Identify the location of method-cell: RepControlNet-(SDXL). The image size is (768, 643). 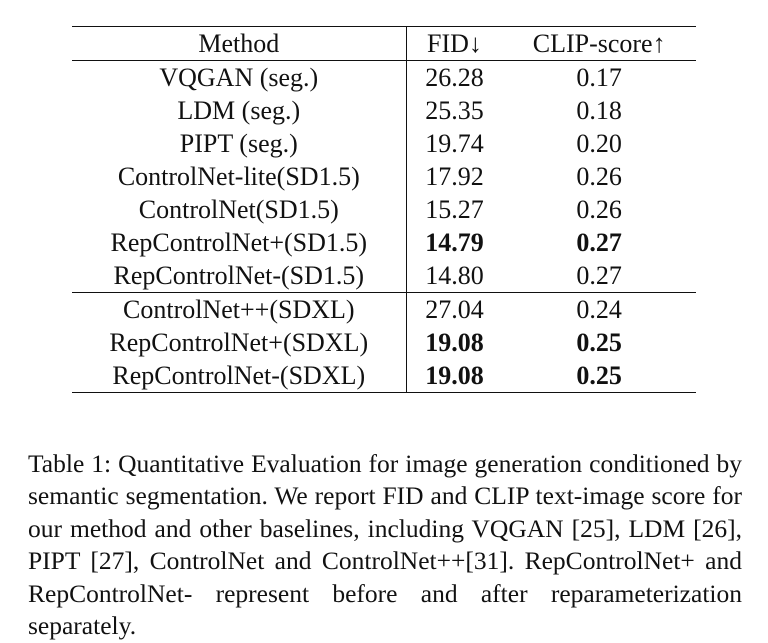
(239, 376).